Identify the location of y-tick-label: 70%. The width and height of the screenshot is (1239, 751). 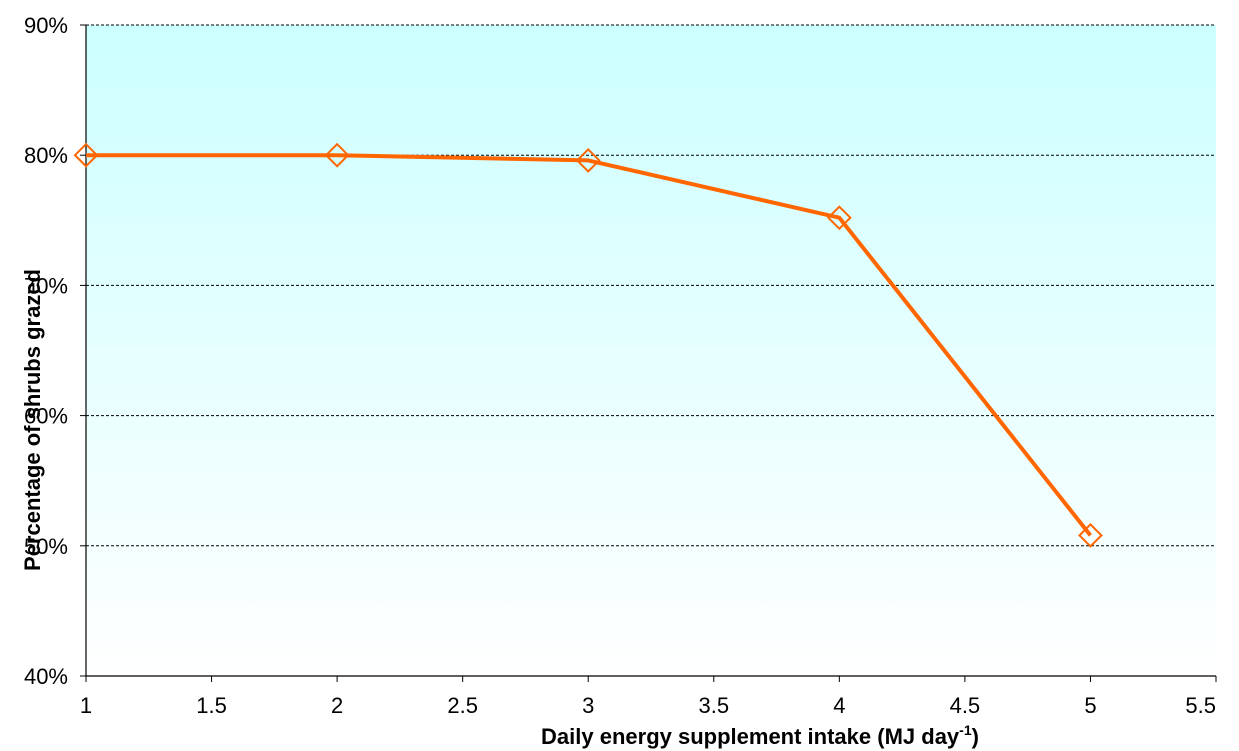
(46, 285).